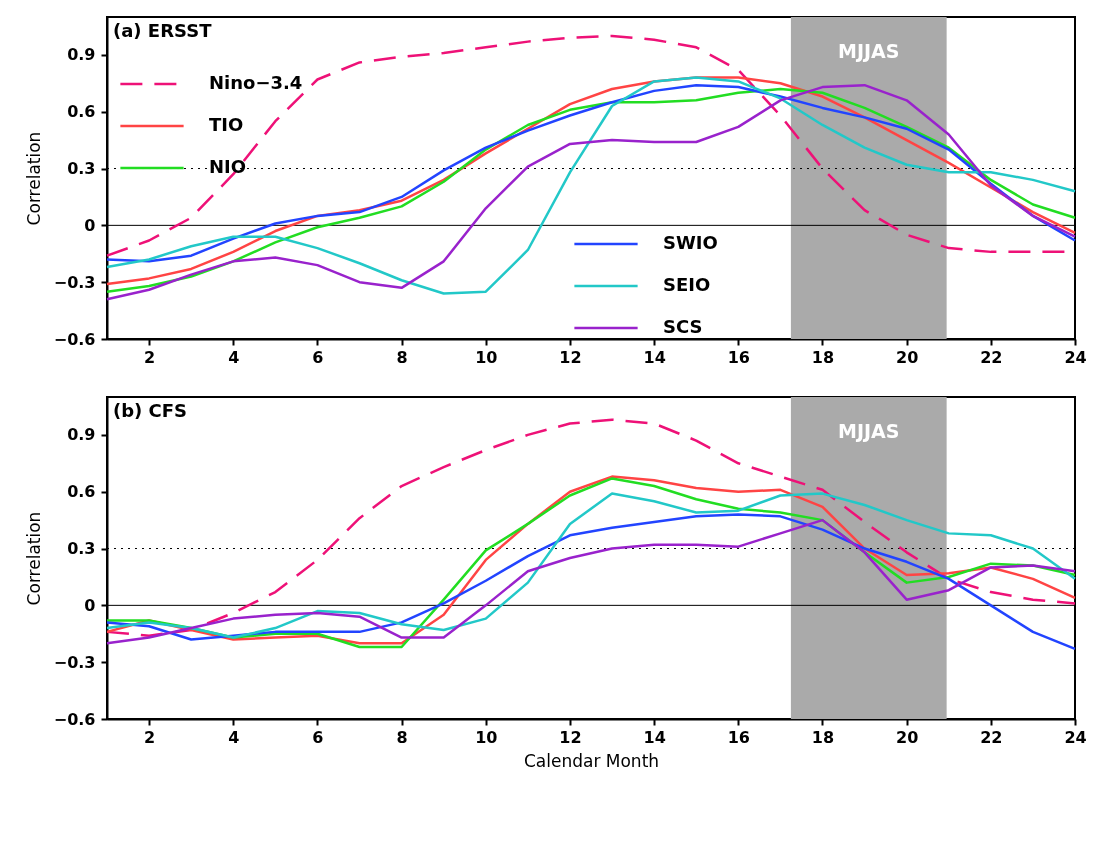  What do you see at coordinates (256, 82) in the screenshot?
I see `legend-label: Nino−3.4` at bounding box center [256, 82].